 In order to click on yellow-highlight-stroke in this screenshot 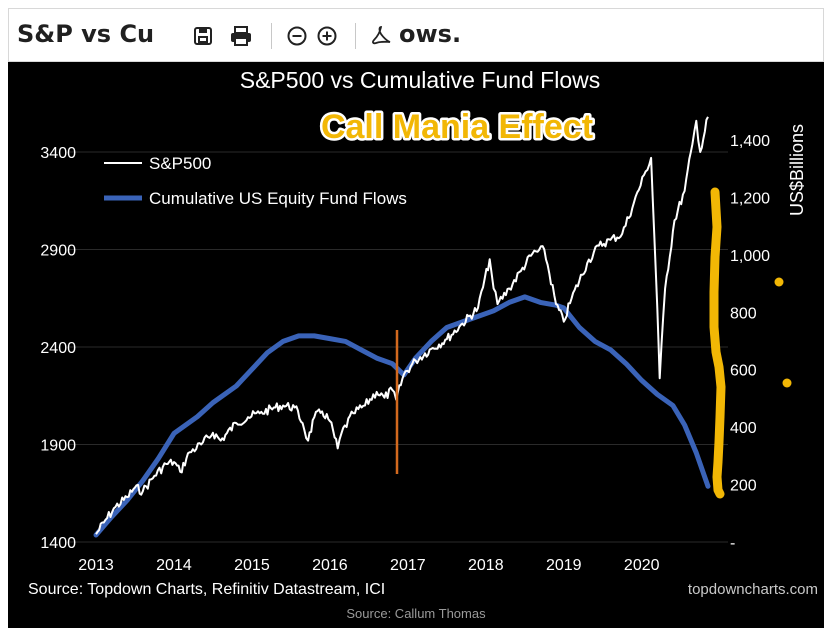, I will do `click(717, 343)`.